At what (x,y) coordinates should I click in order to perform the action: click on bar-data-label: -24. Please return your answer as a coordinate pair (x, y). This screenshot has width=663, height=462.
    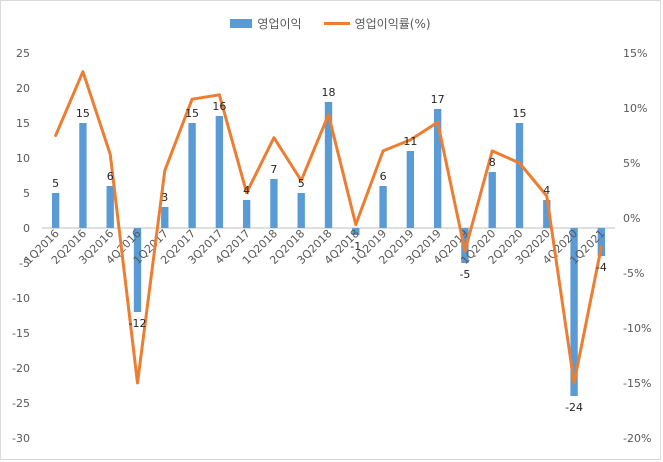
    Looking at the image, I should click on (574, 407).